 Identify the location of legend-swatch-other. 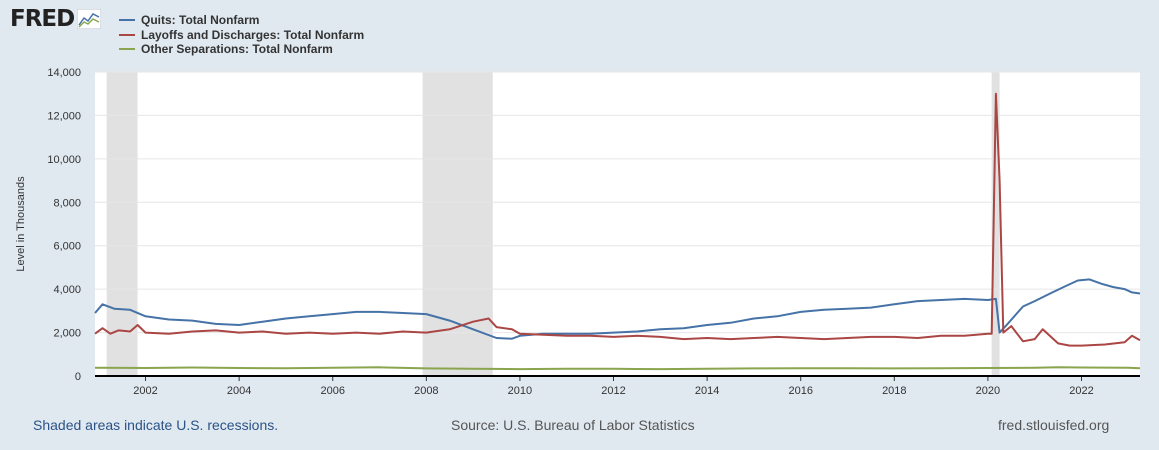
(127, 49).